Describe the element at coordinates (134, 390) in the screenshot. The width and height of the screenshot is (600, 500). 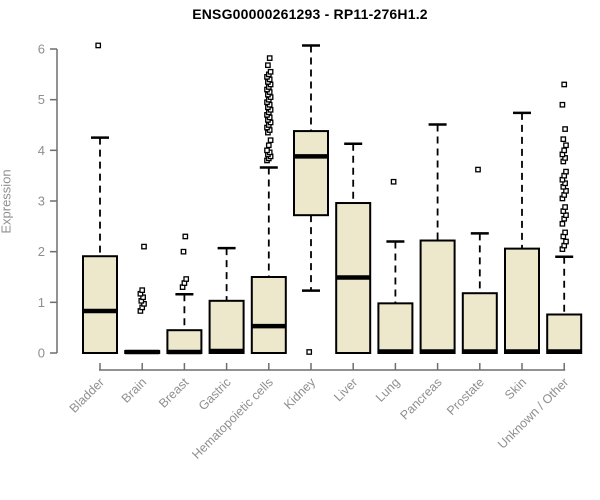
I see `x-tick-label: Brain` at that location.